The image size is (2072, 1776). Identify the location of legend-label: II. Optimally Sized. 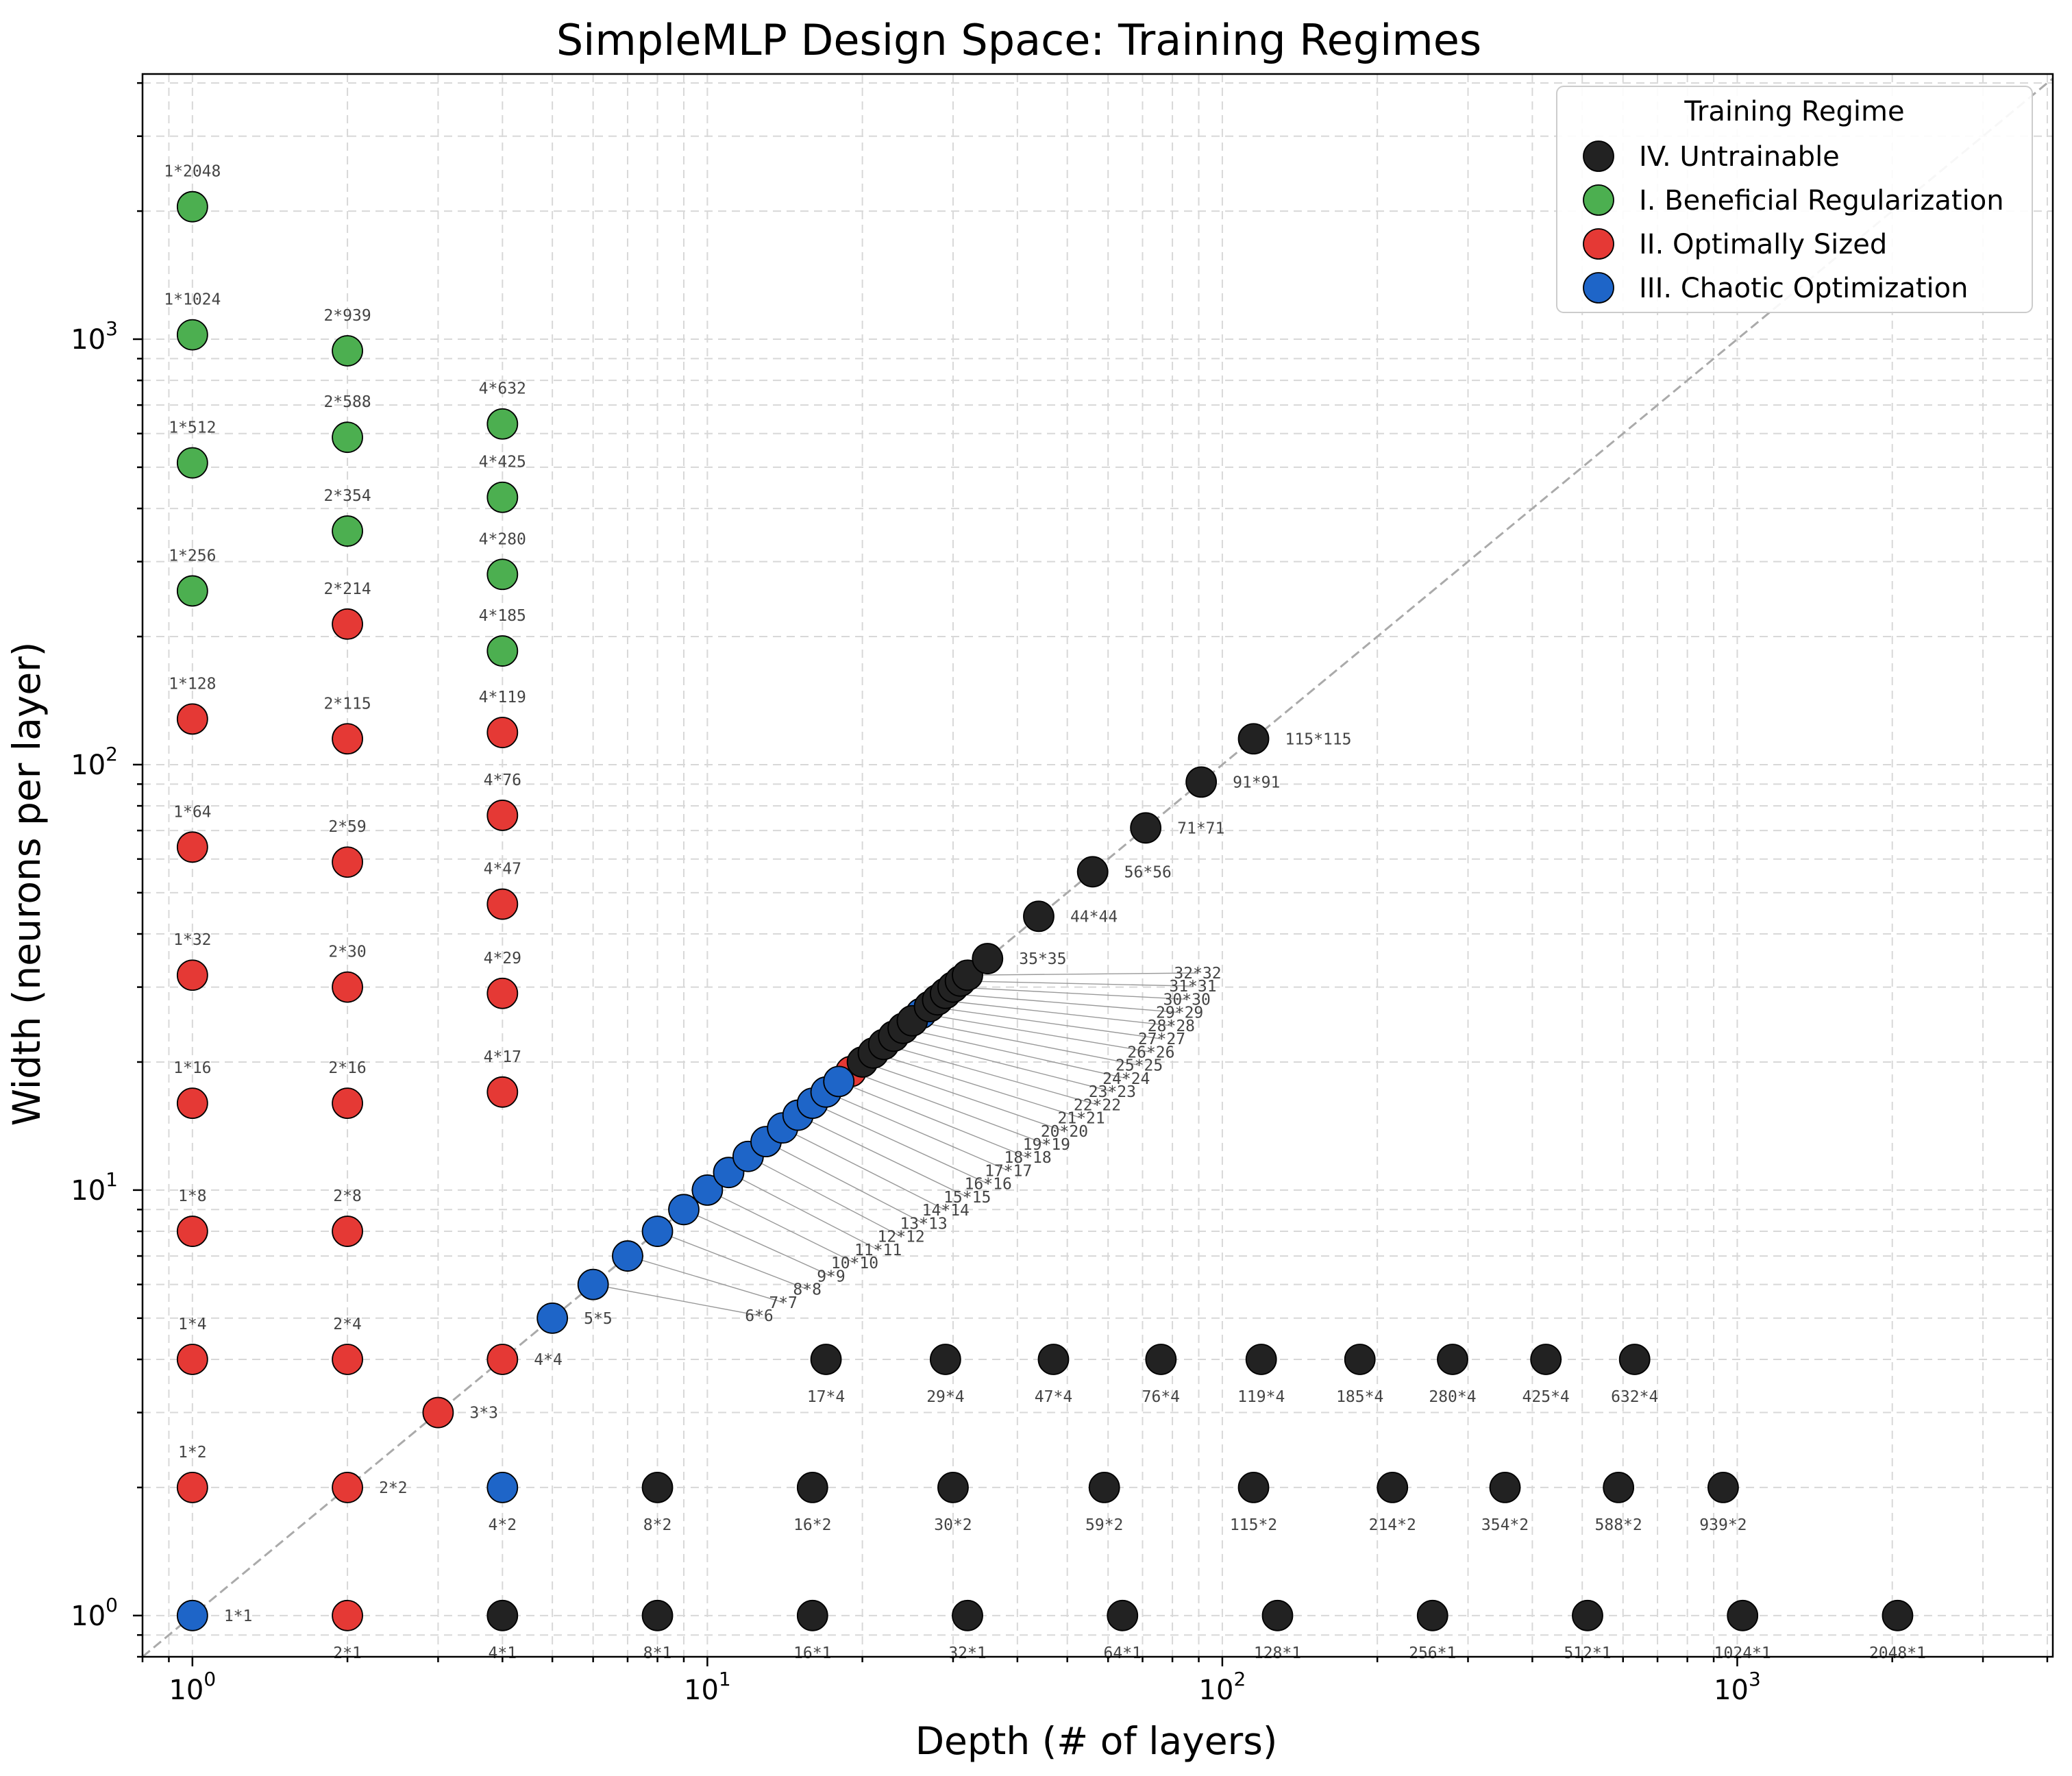
(1763, 244).